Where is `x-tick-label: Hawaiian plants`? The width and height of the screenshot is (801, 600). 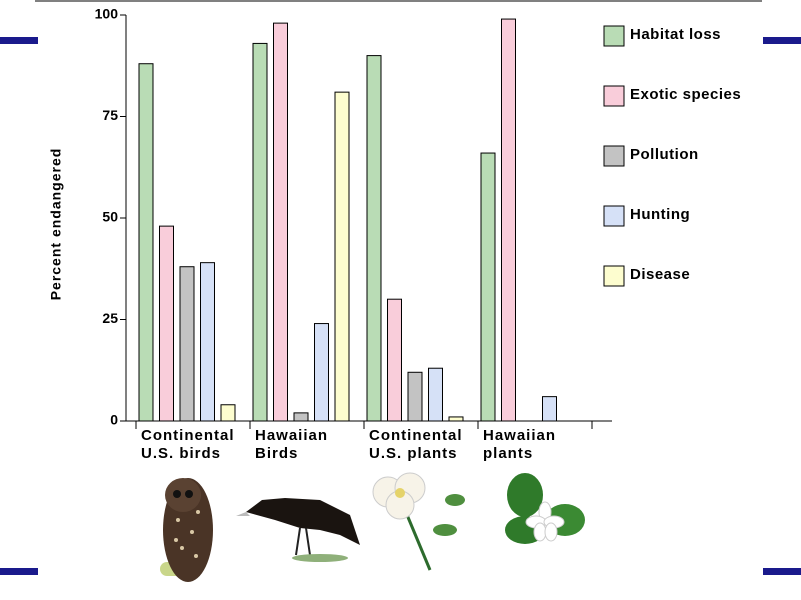 x-tick-label: Hawaiian plants is located at coordinates (520, 444).